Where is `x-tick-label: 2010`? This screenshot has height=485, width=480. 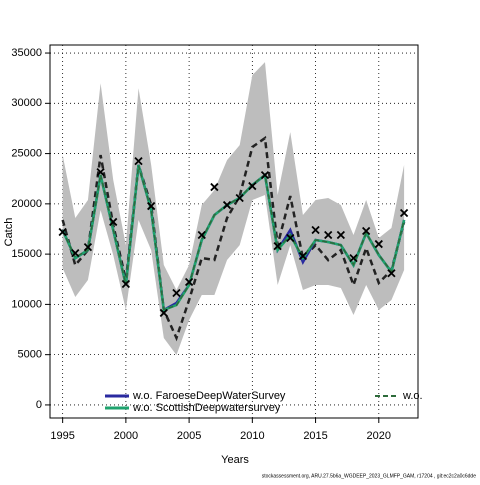
x-tick-label: 2010 is located at coordinates (252, 436).